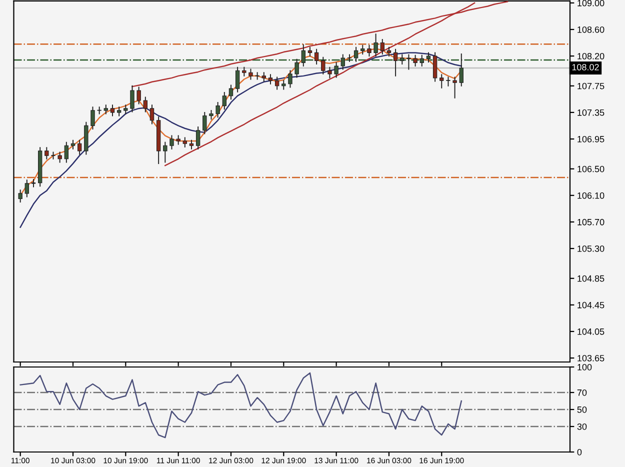 The width and height of the screenshot is (625, 467). What do you see at coordinates (591, 56) in the screenshot?
I see `y-tick-label: 108.20` at bounding box center [591, 56].